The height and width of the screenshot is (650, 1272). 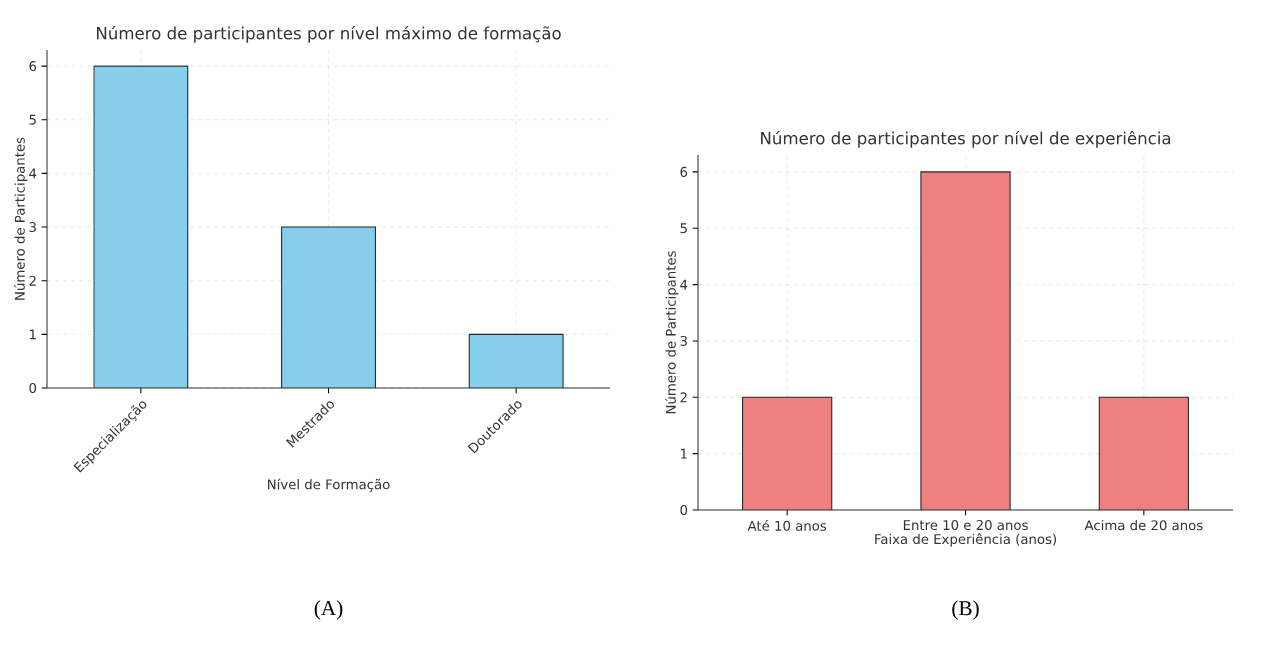 What do you see at coordinates (1143, 525) in the screenshot?
I see `x-tick-label: Acima de 20 anos` at bounding box center [1143, 525].